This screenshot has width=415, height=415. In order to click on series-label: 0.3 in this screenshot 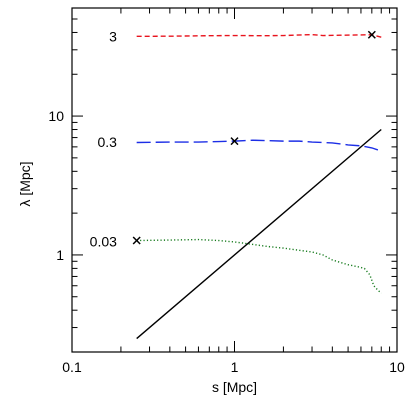, I will do `click(107, 142)`.